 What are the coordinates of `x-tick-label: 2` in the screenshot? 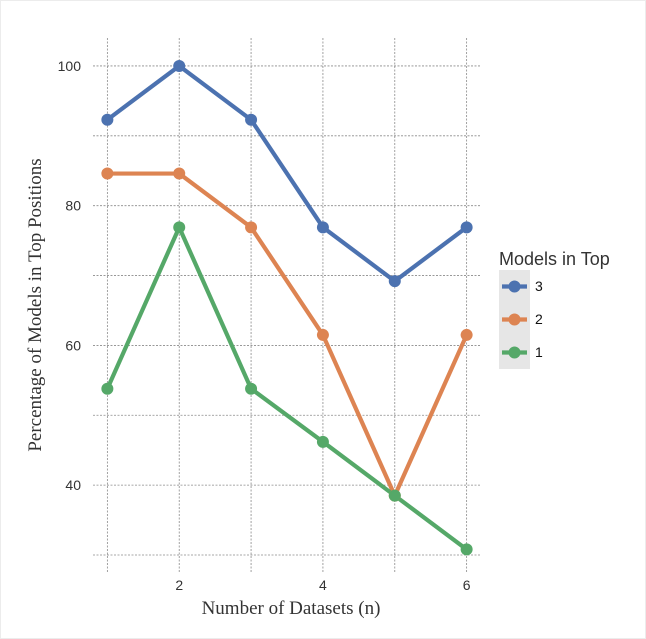 It's located at (179, 585).